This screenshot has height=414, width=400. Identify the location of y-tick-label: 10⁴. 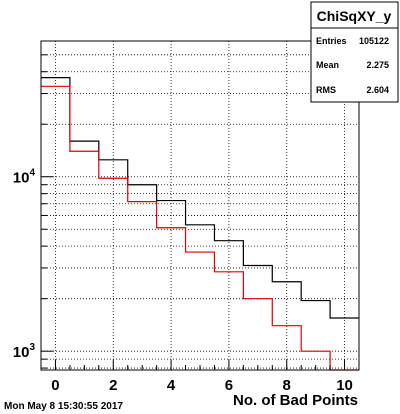
(24, 177).